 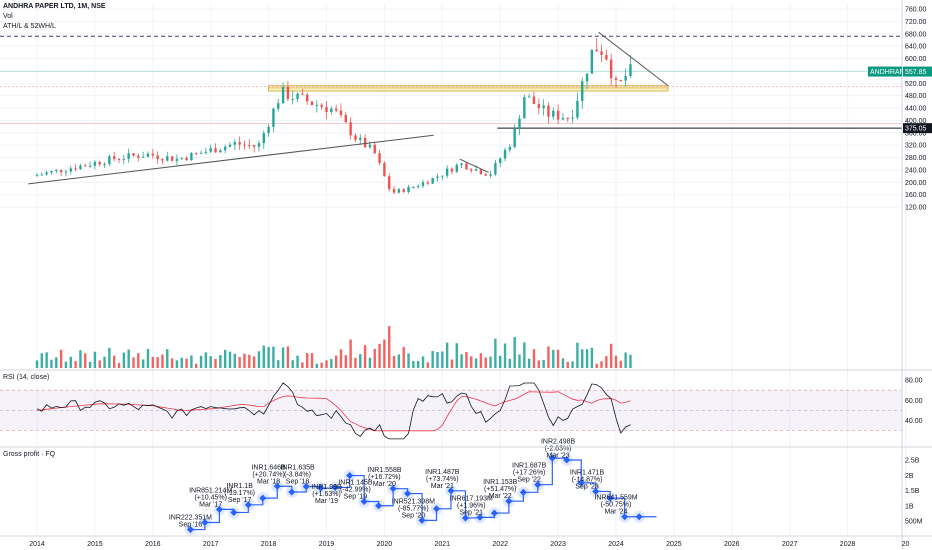 What do you see at coordinates (916, 10) in the screenshot?
I see `price-tick-label: 760.00` at bounding box center [916, 10].